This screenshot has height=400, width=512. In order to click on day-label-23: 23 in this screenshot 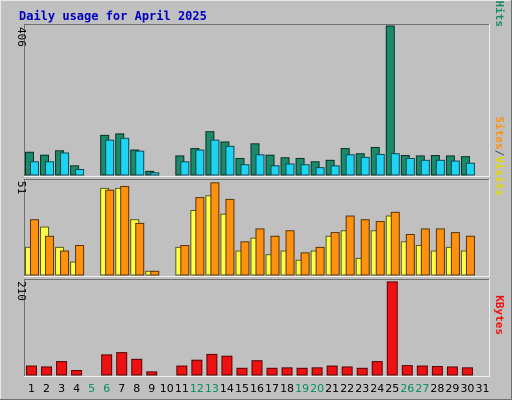, I will do `click(362, 388)`.